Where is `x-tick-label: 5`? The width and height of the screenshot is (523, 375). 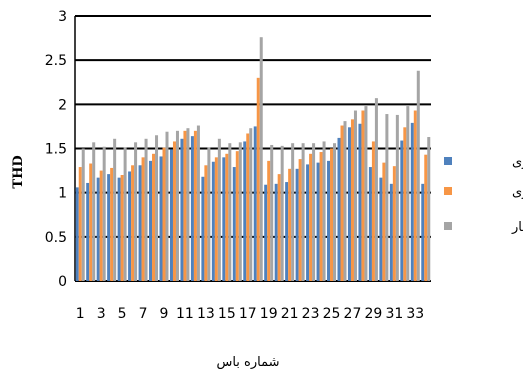
x-tick-label: 5 is located at coordinates (122, 314).